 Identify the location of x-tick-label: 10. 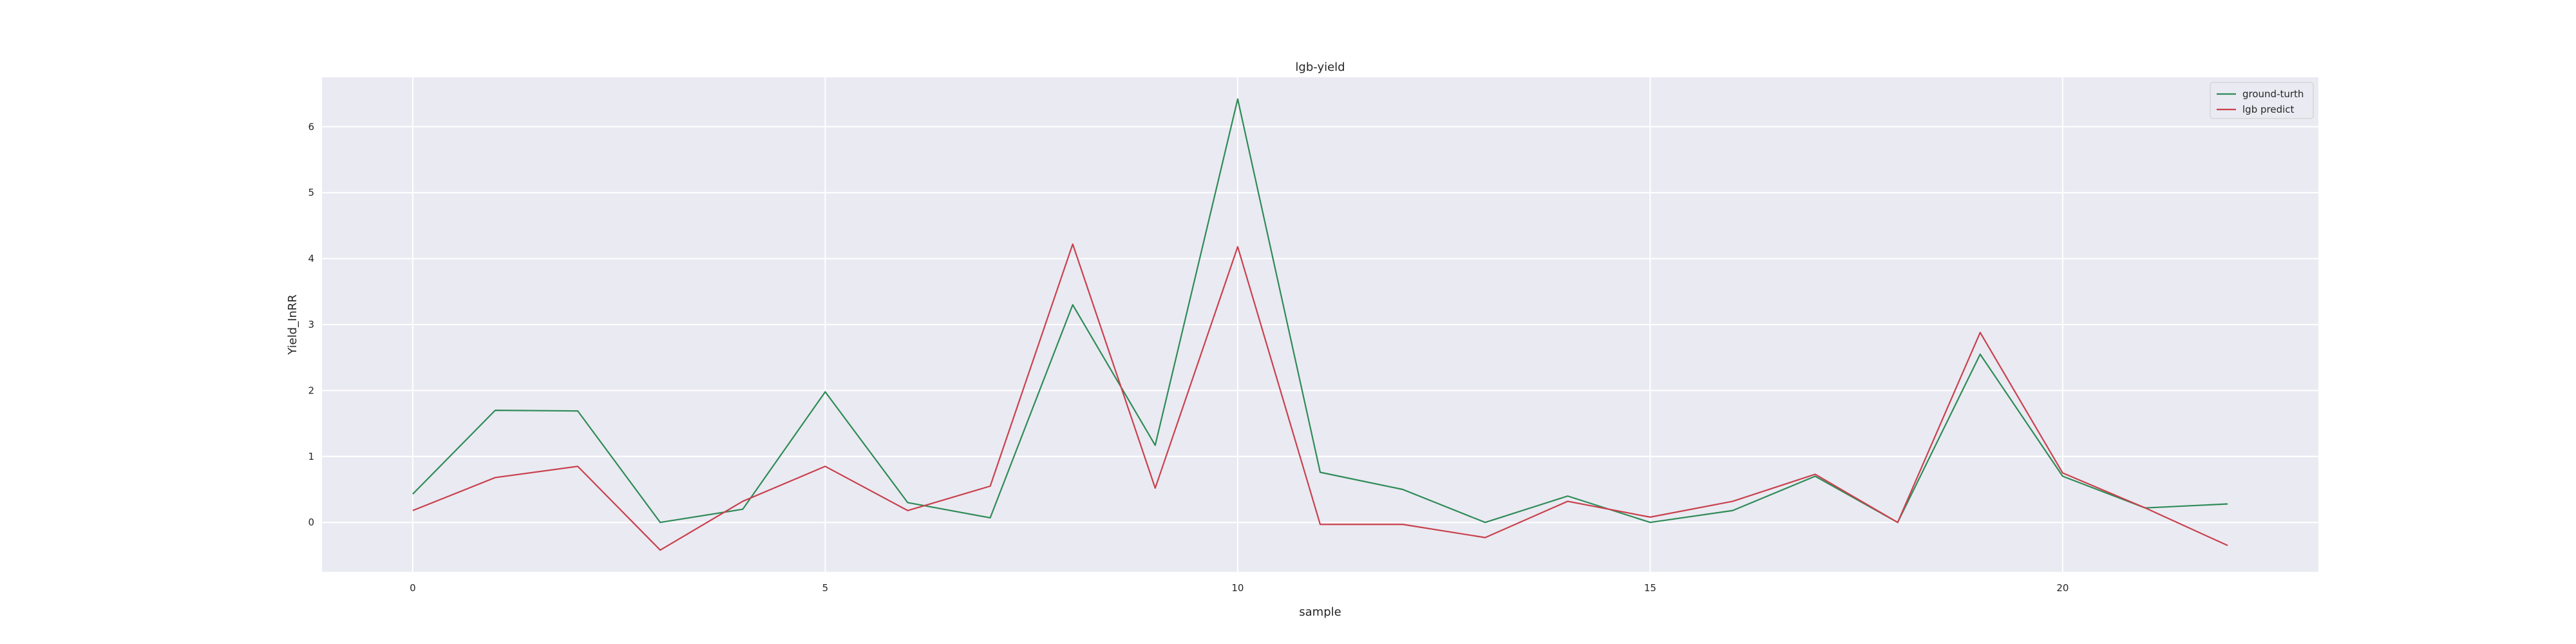
(1237, 588).